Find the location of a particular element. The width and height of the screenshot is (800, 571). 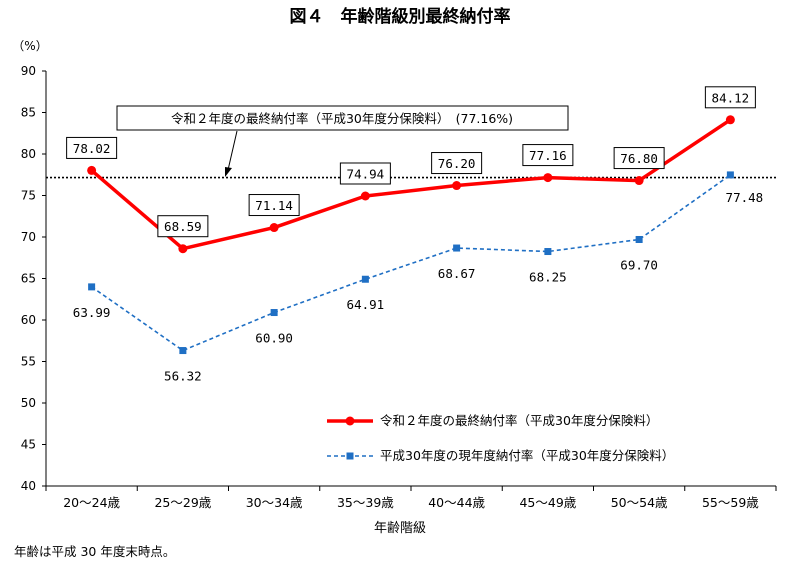

data-label-red: 76.20 is located at coordinates (457, 163).